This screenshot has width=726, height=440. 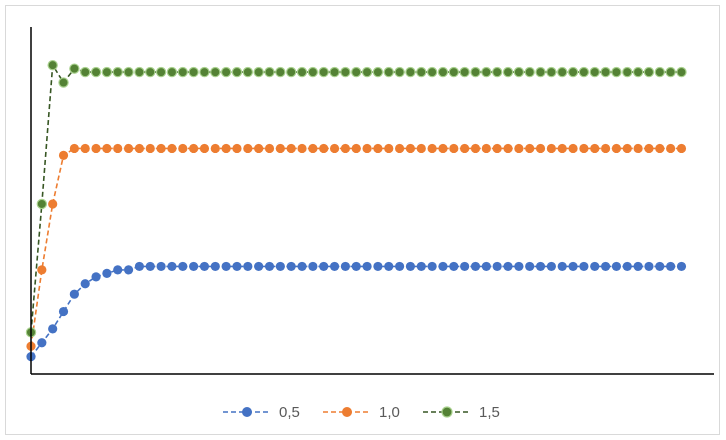 What do you see at coordinates (361, 412) in the screenshot?
I see `legend-item-1: 1,0` at bounding box center [361, 412].